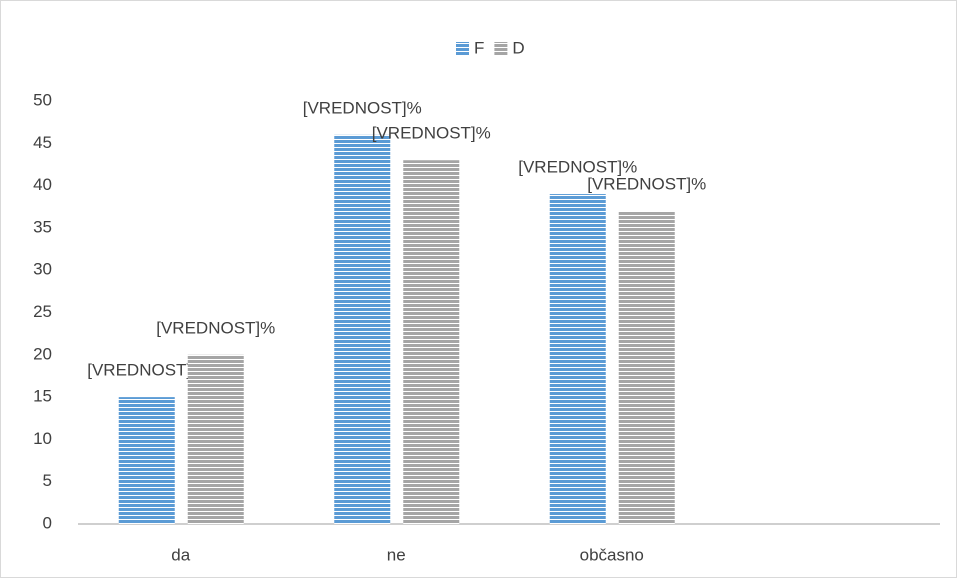 The image size is (957, 578). What do you see at coordinates (612, 554) in the screenshot?
I see `x-tick-label: občasno` at bounding box center [612, 554].